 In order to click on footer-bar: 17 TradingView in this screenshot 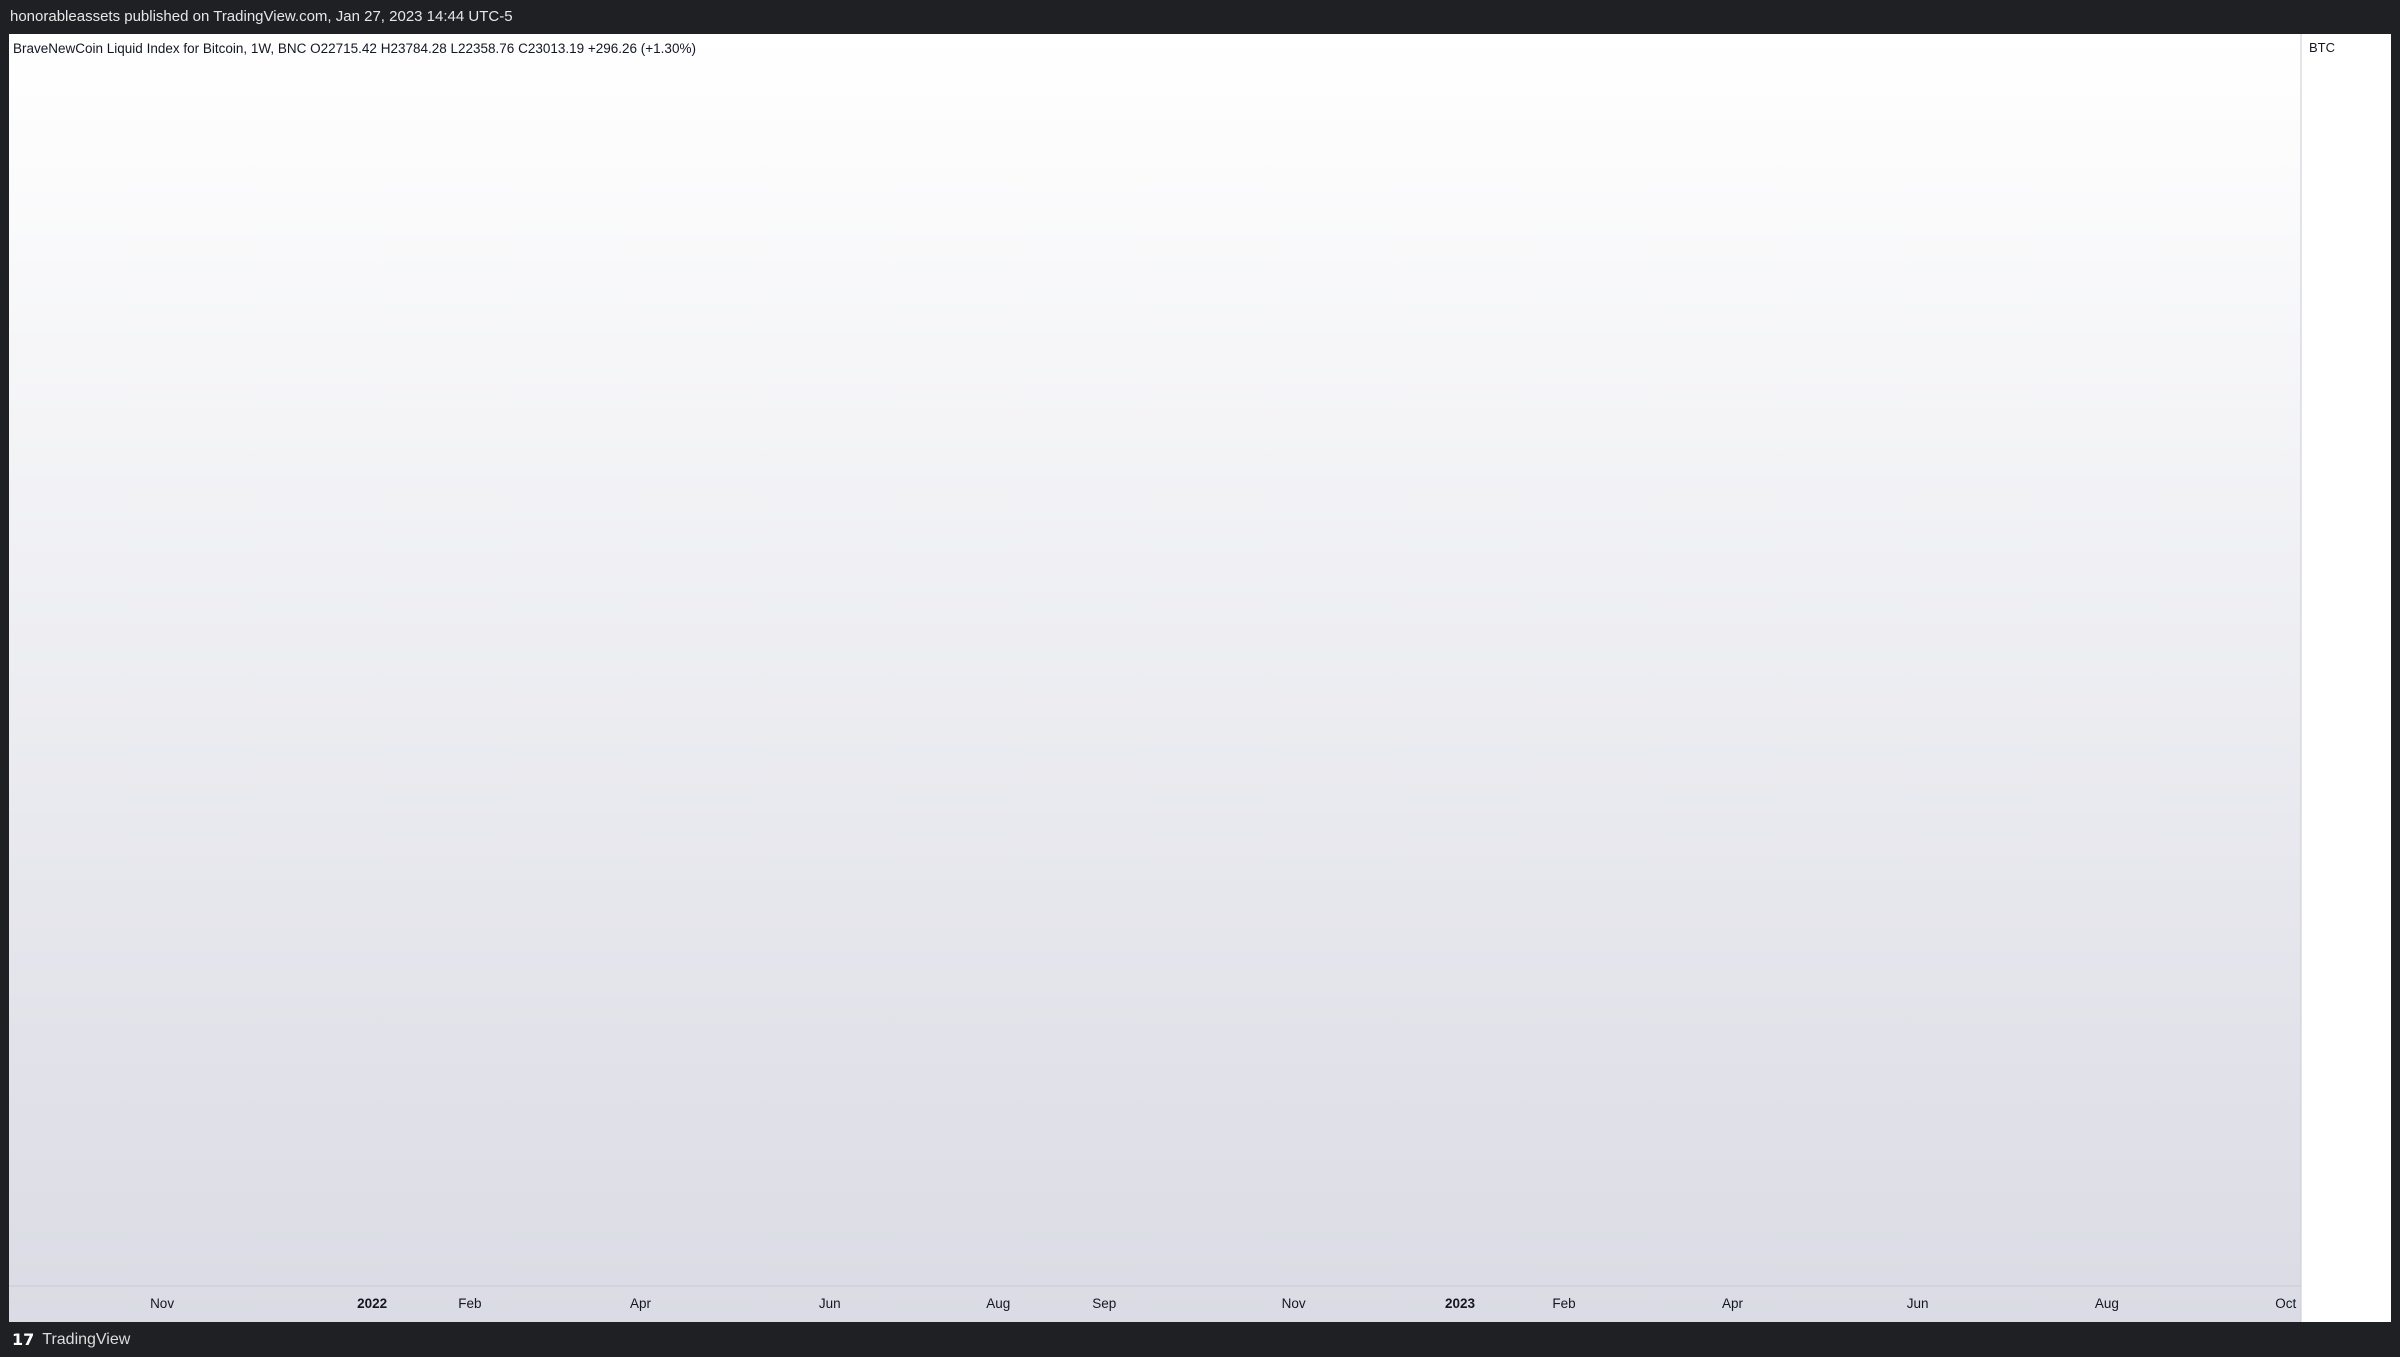, I will do `click(1200, 1339)`.